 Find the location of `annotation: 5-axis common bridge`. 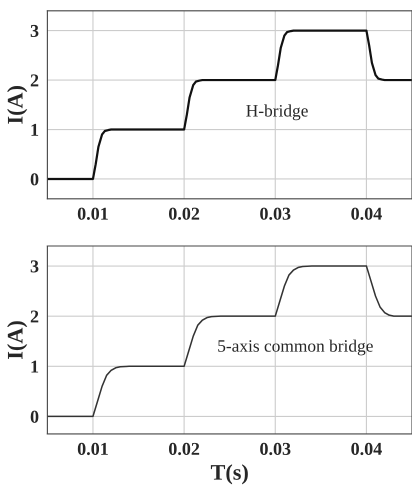

annotation: 5-axis common bridge is located at coordinates (295, 348).